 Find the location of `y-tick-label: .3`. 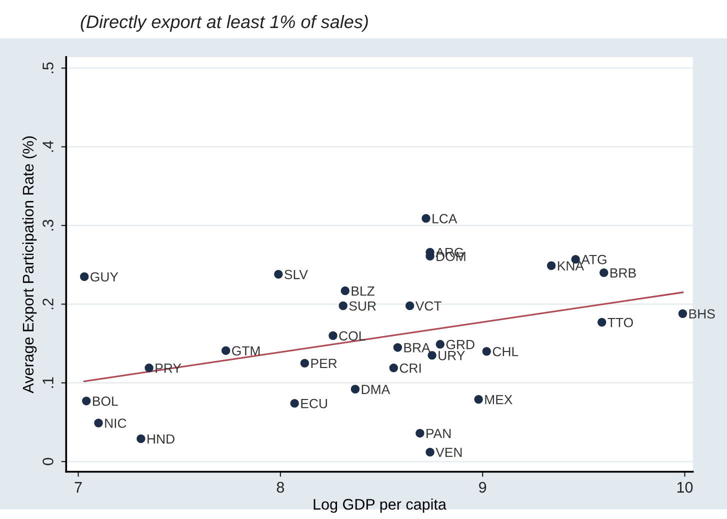

y-tick-label: .3 is located at coordinates (48, 225).